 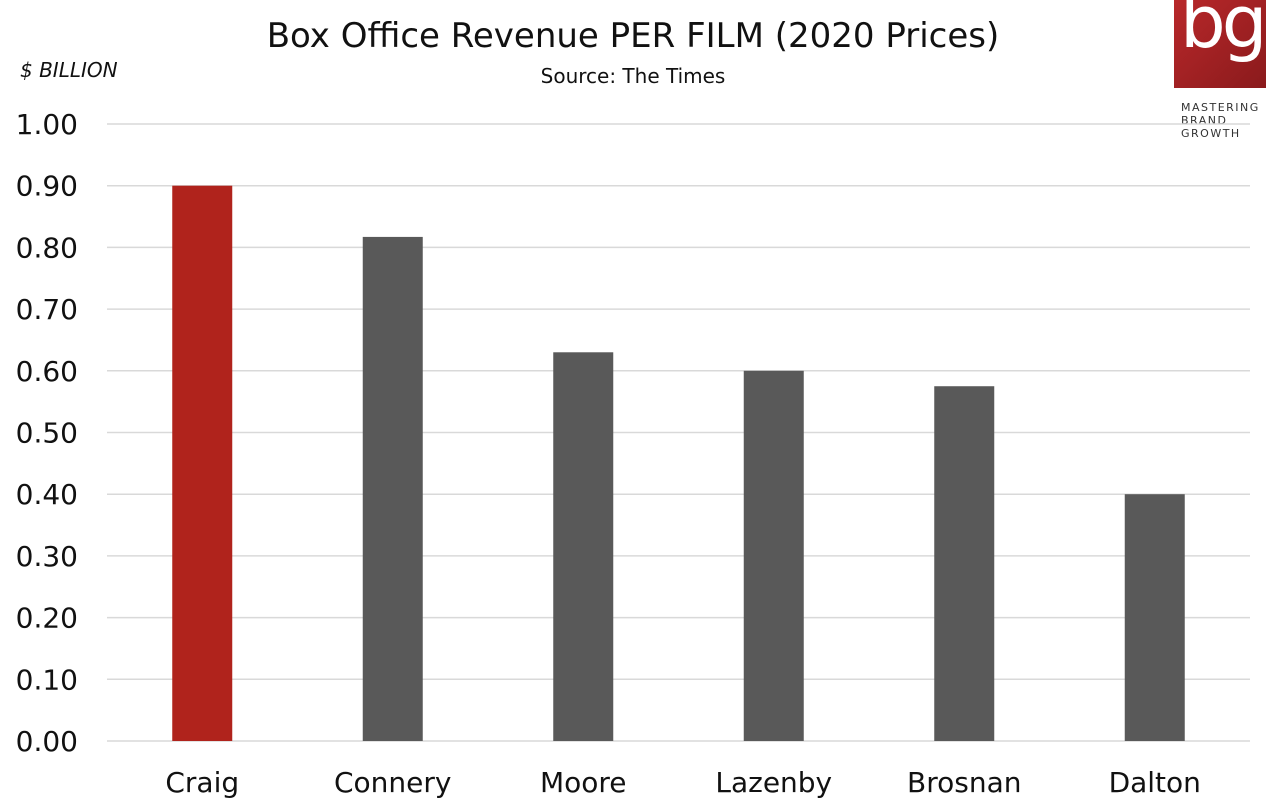 I want to click on brand-logo: bg, so click(x=1220, y=44).